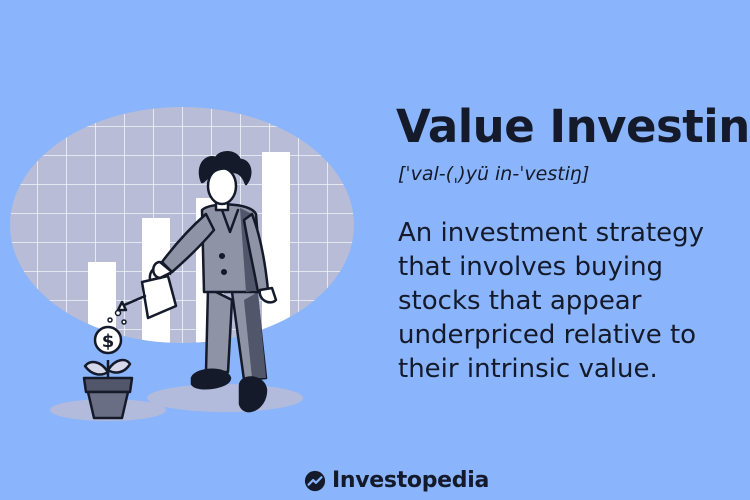 The height and width of the screenshot is (500, 750). I want to click on woman-watering-icon, so click(197, 282).